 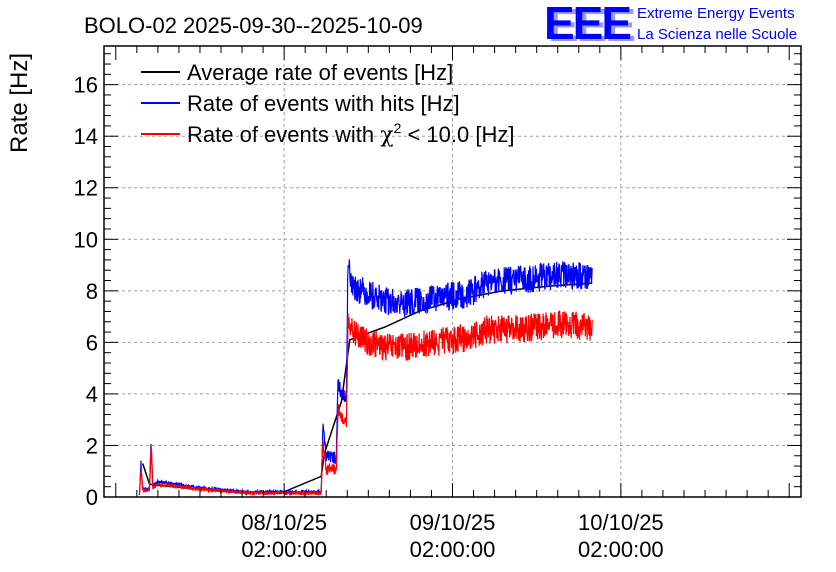 I want to click on y-tick-label: 12, so click(x=86, y=188).